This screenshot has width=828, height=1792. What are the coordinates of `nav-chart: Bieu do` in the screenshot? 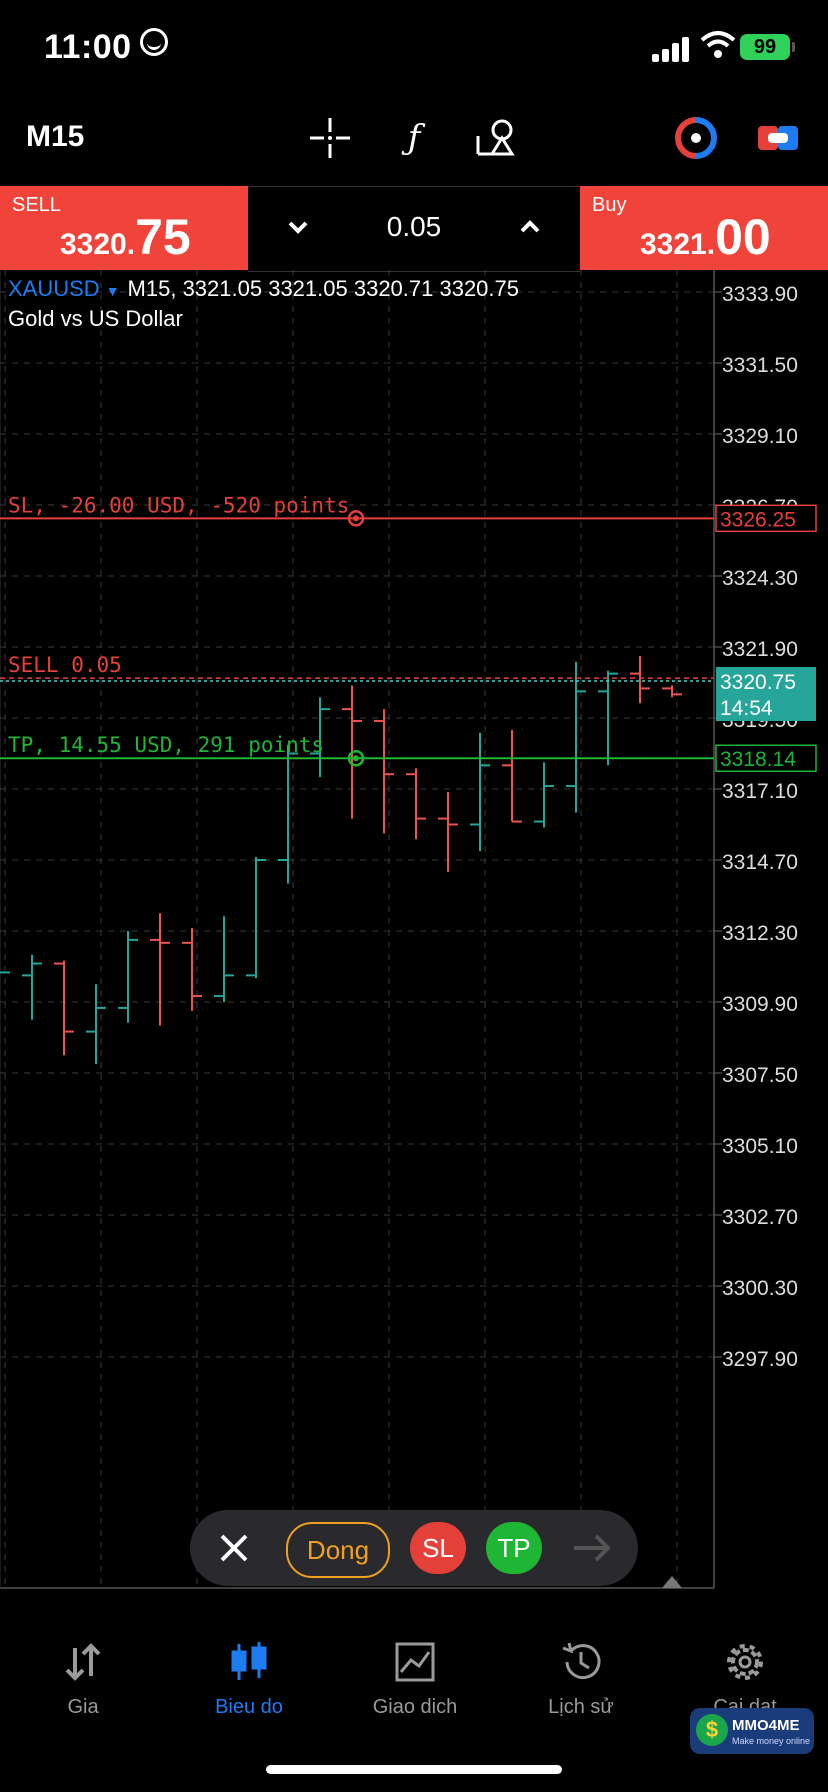 It's located at (249, 1679).